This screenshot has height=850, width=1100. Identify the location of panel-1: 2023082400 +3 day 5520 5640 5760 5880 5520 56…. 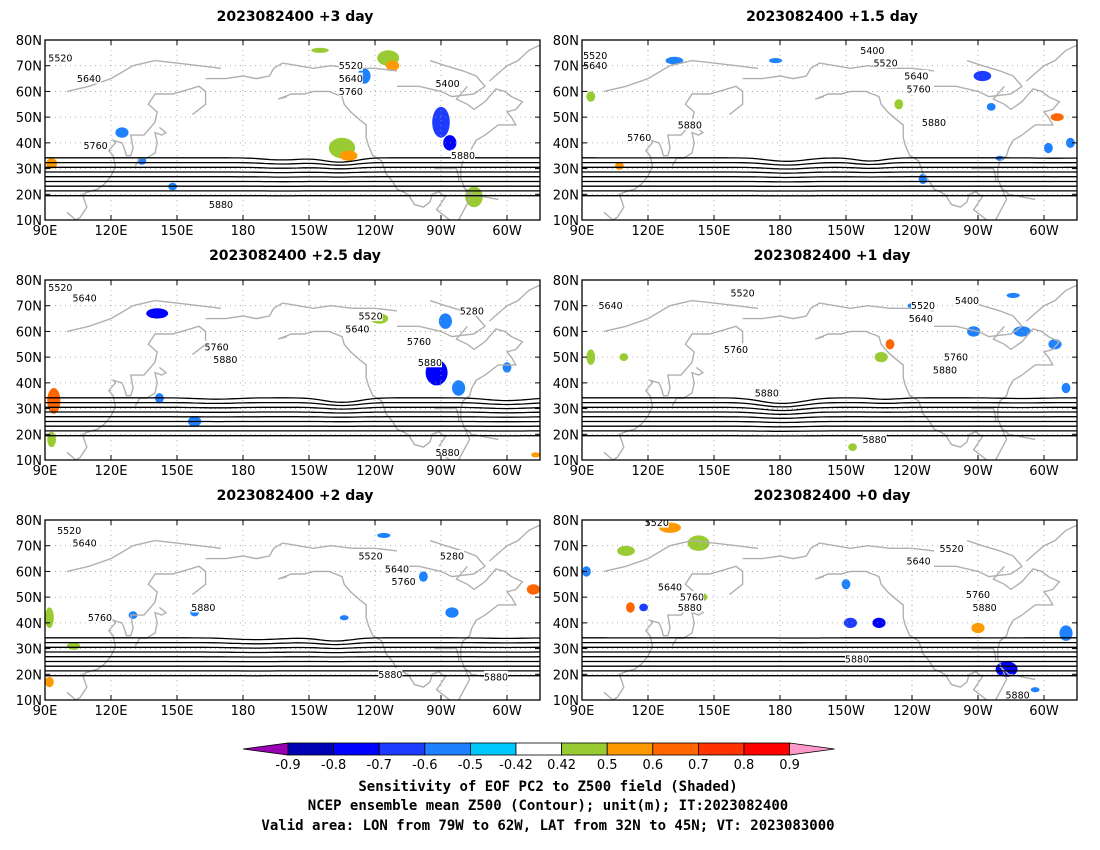
(278, 124).